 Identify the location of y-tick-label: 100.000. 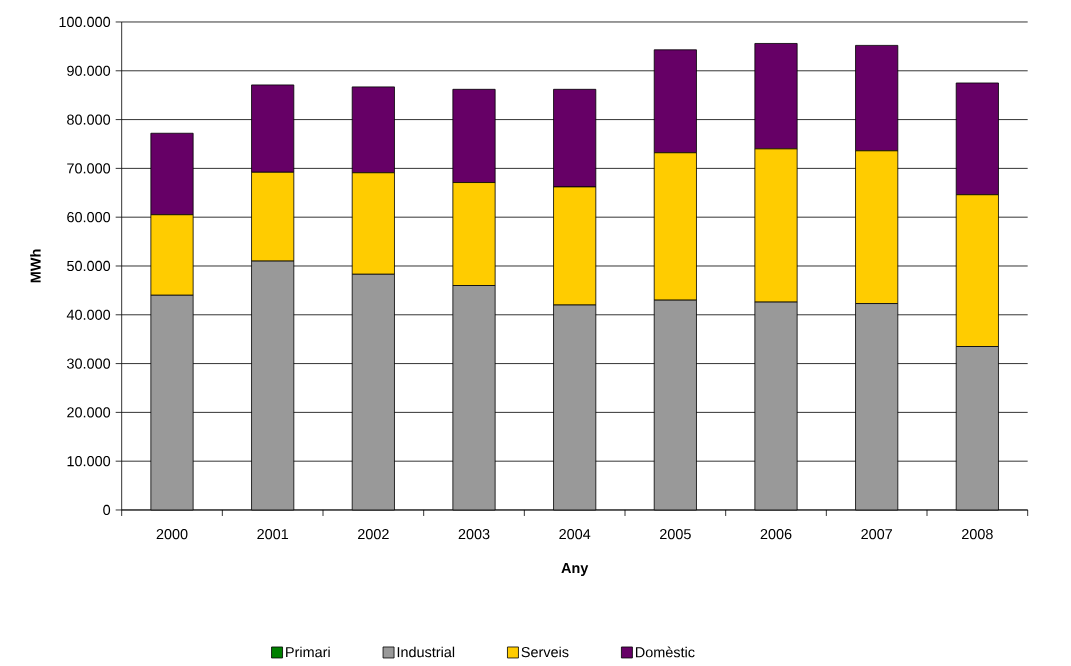
(85, 22).